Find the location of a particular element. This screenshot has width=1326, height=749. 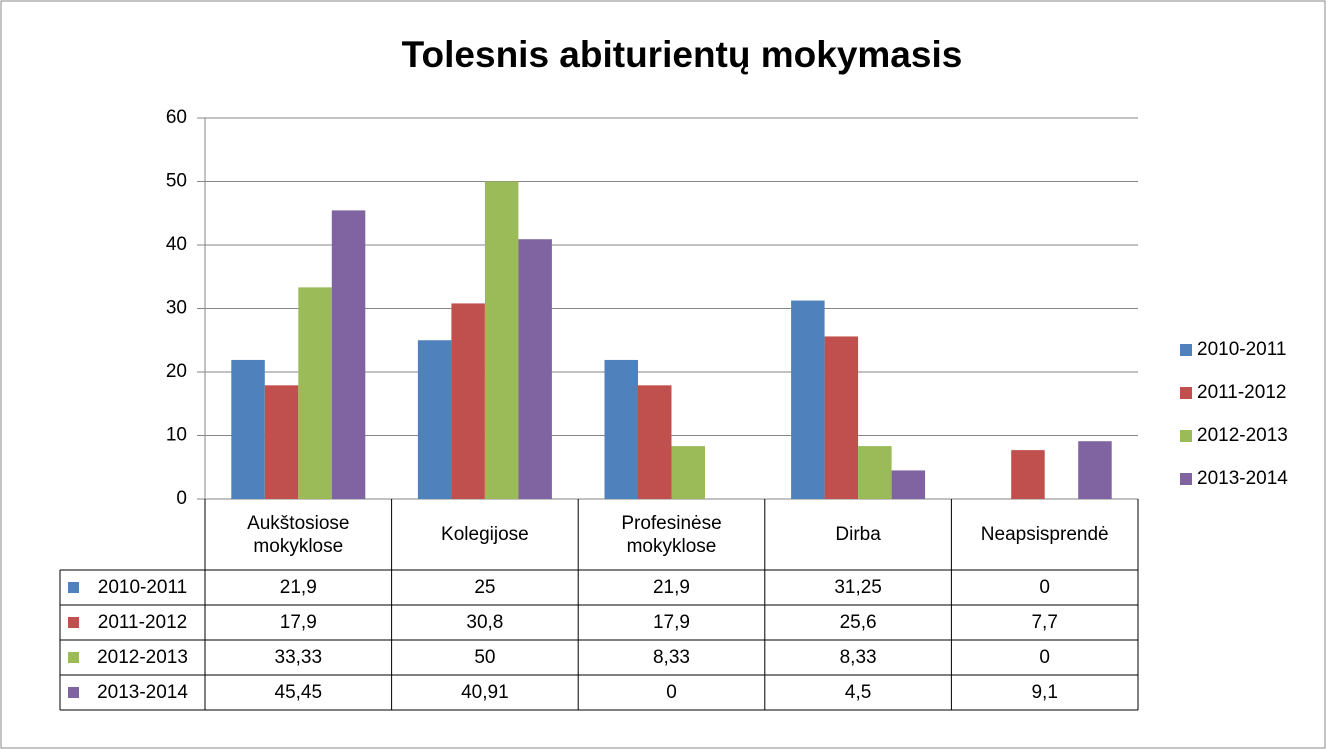

table-series-name: 2012-2013 is located at coordinates (142, 657).